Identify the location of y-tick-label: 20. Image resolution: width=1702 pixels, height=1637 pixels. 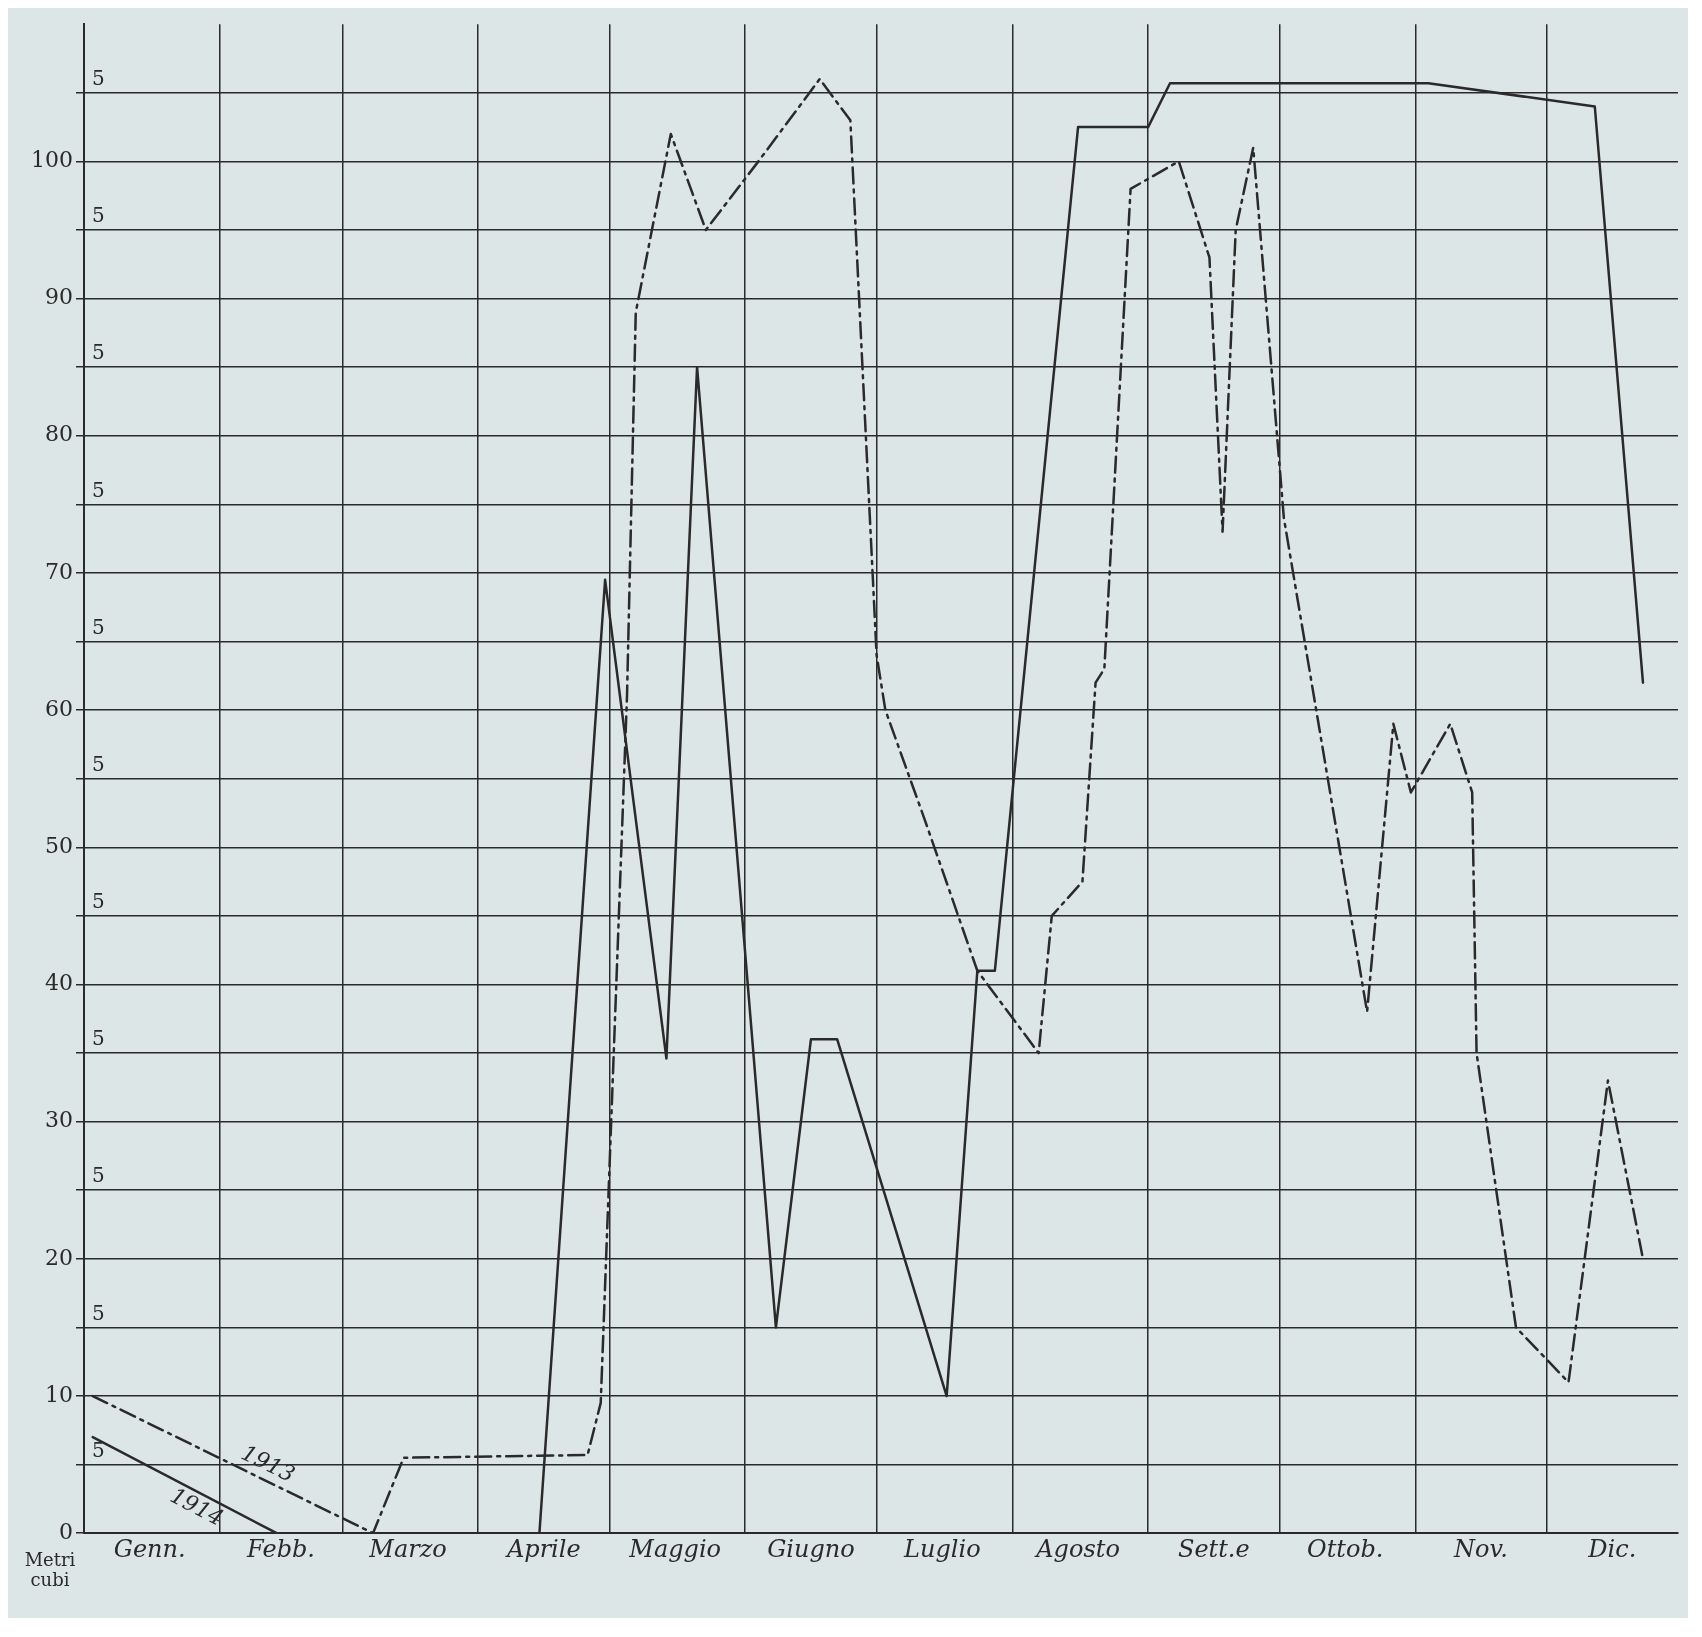
(58, 1257).